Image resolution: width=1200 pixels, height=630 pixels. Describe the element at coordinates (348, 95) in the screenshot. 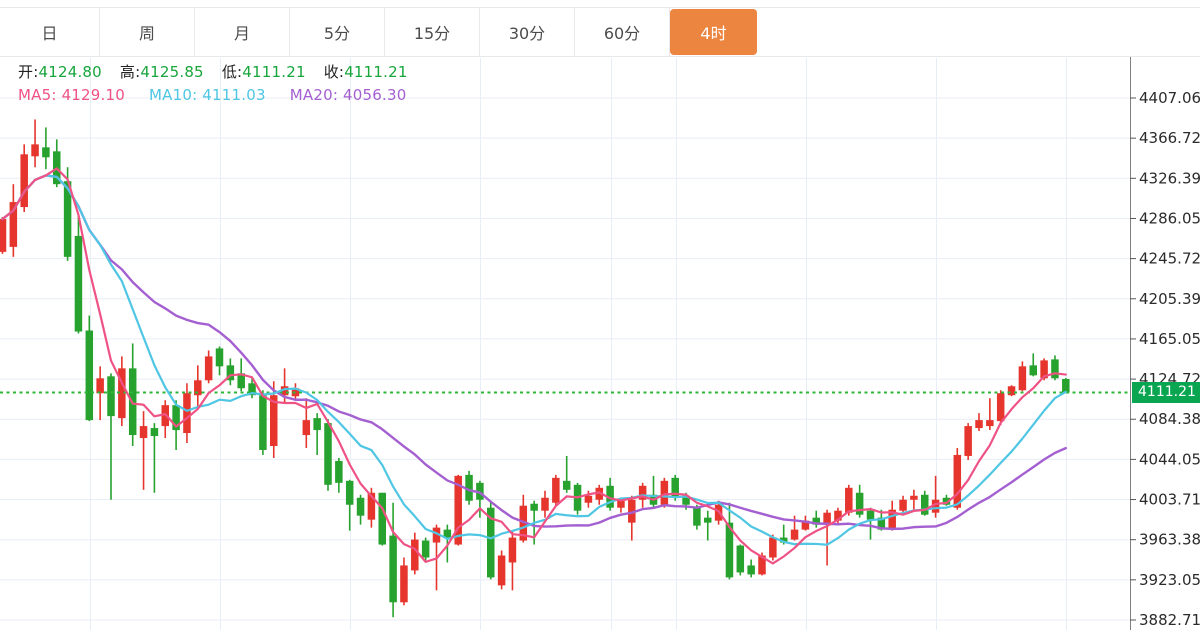

I see `ma-value: MA20: 4056.30` at that location.